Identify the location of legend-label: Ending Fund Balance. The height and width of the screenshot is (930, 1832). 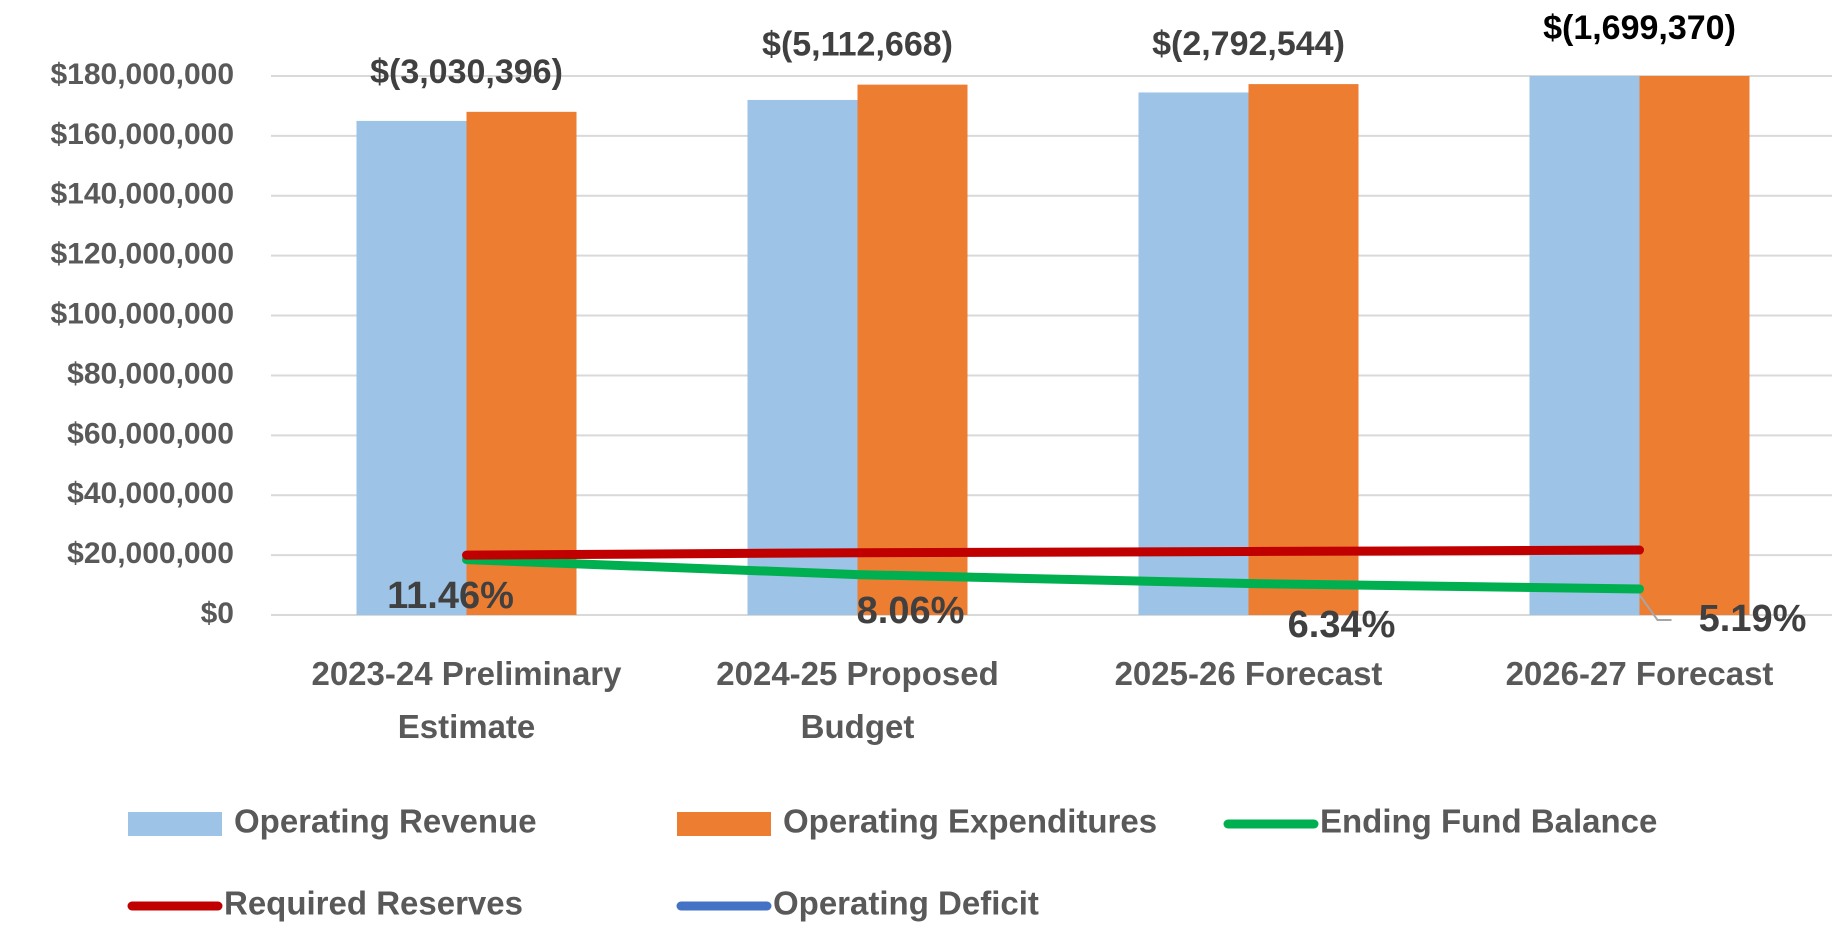
(1488, 821).